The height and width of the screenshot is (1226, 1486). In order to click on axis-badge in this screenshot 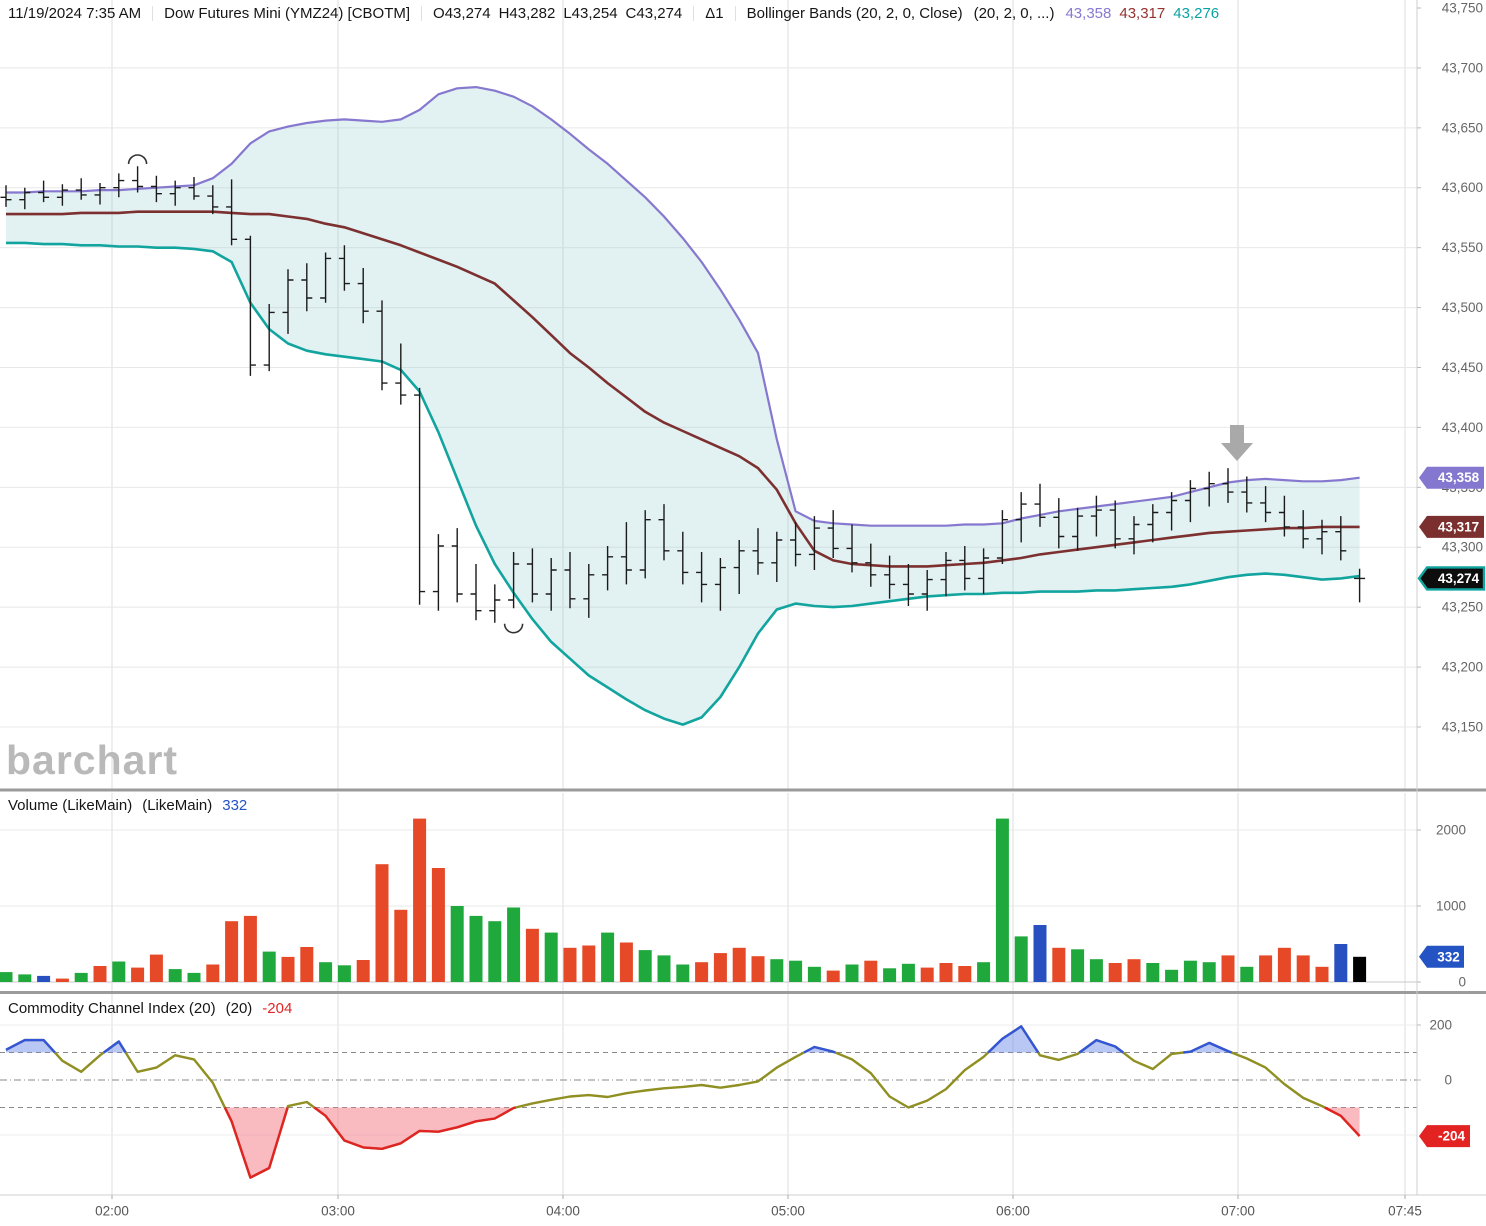, I will do `click(1451, 526)`.